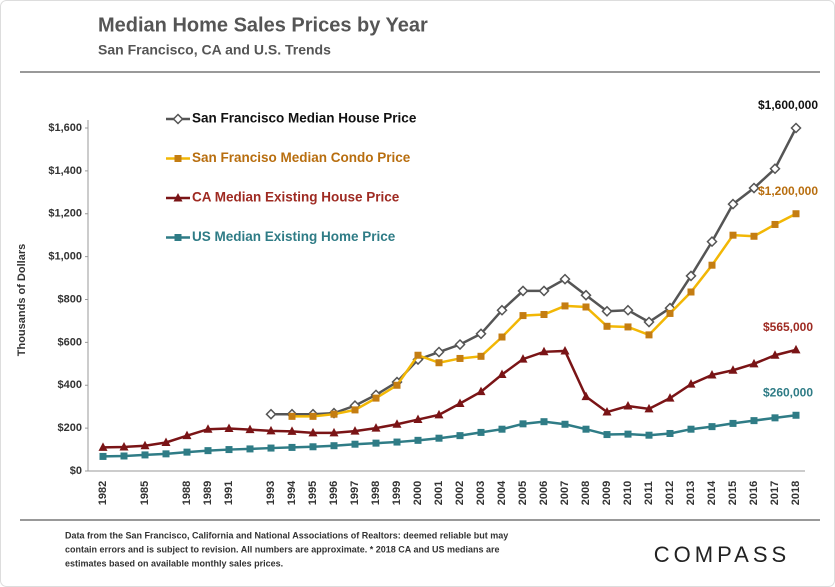  I want to click on y-tick-label: $0, so click(76, 471).